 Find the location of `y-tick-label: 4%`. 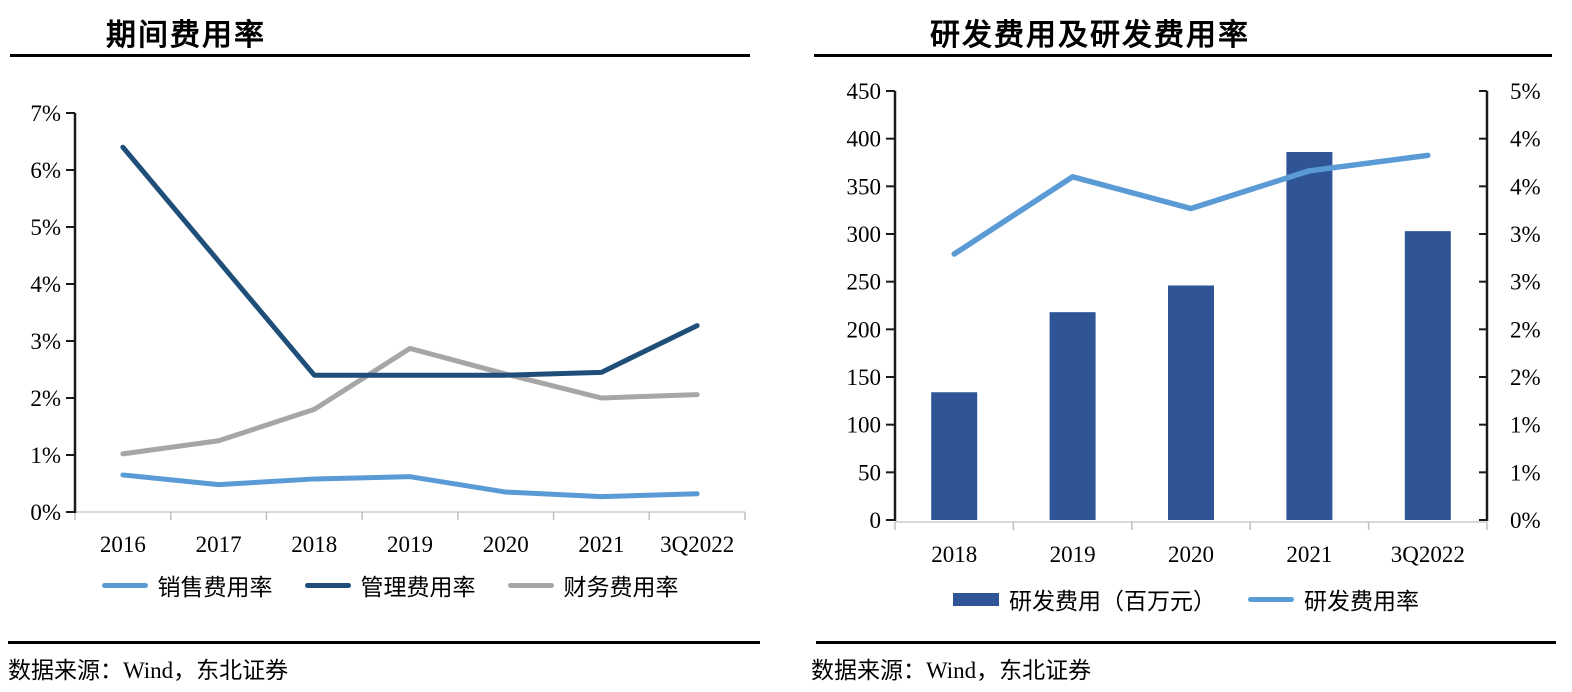

y-tick-label: 4% is located at coordinates (45, 284).